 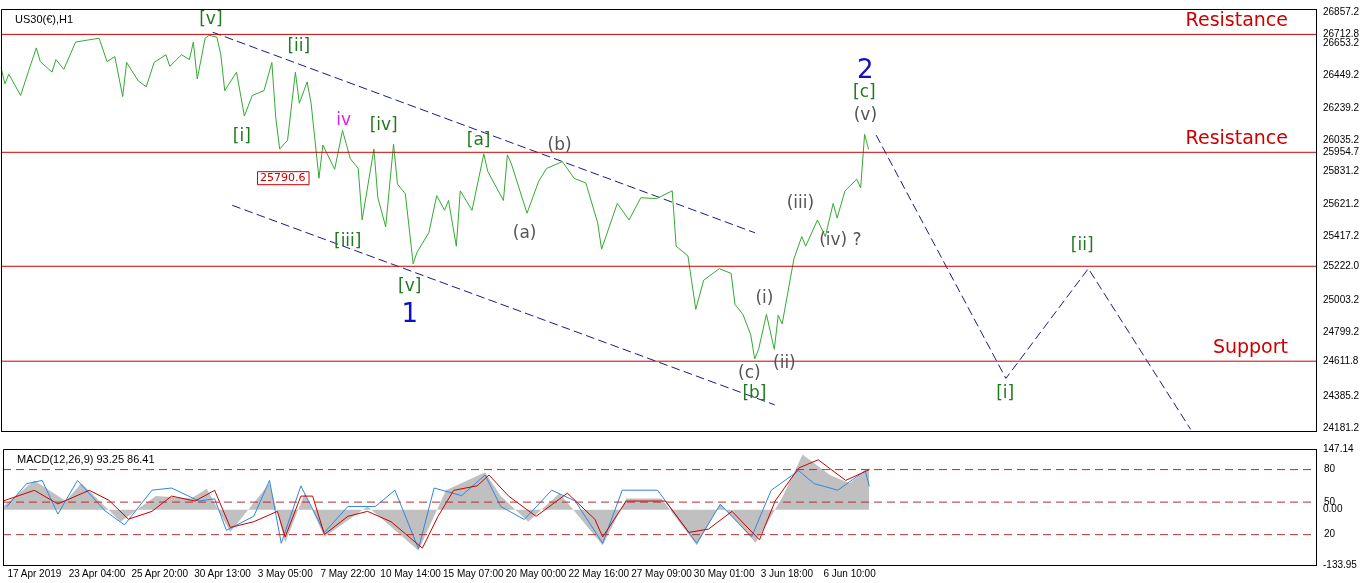 What do you see at coordinates (850, 573) in the screenshot?
I see `x-tick-label: 6 Jun 10:00` at bounding box center [850, 573].